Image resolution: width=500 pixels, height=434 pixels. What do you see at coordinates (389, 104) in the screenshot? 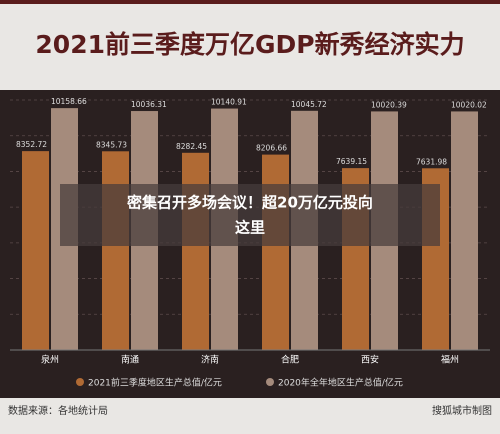
I see `value-label: 10020.39` at bounding box center [389, 104].